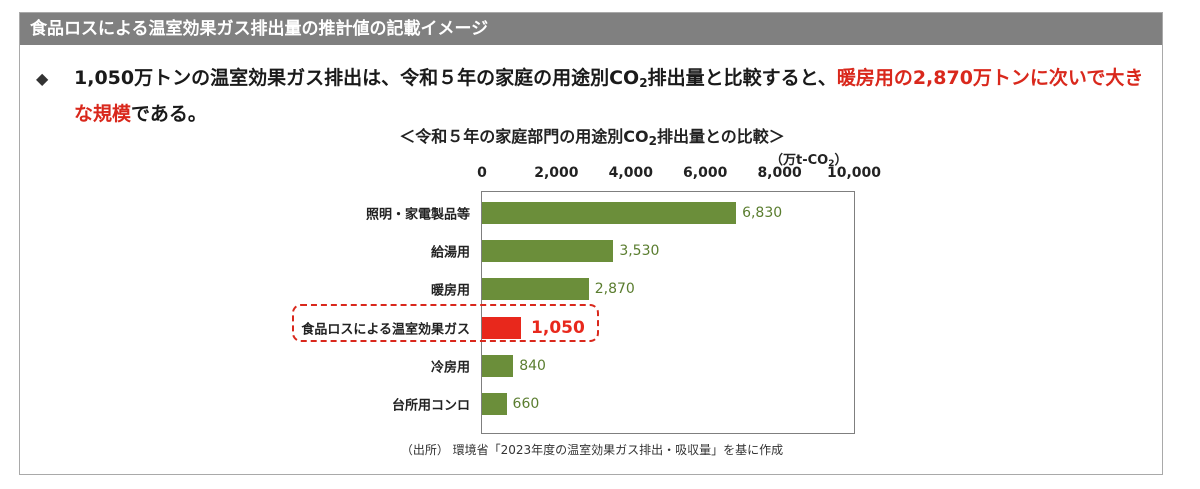 The height and width of the screenshot is (489, 1200). I want to click on unit-suffix: ）, so click(841, 160).